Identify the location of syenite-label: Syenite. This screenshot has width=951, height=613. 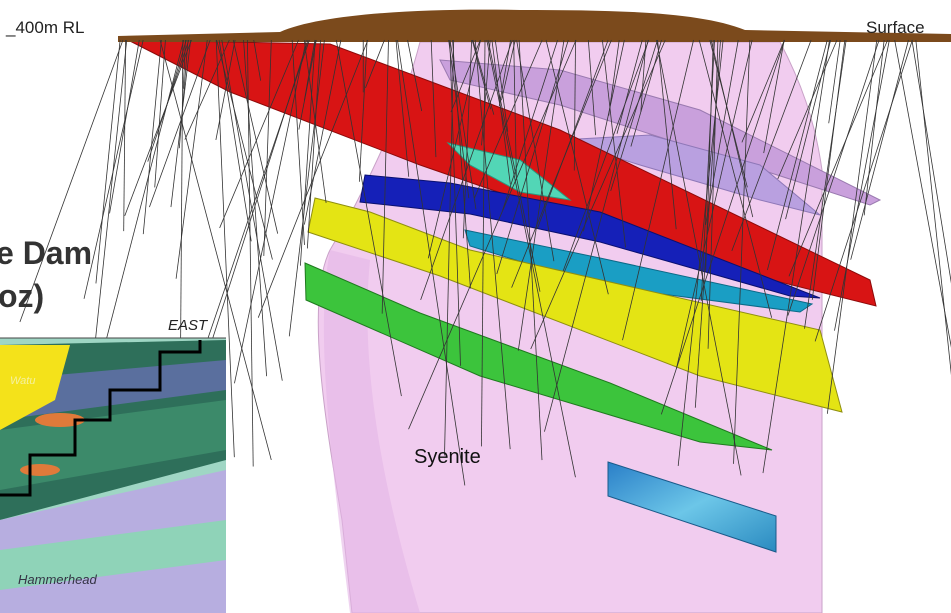
(447, 457).